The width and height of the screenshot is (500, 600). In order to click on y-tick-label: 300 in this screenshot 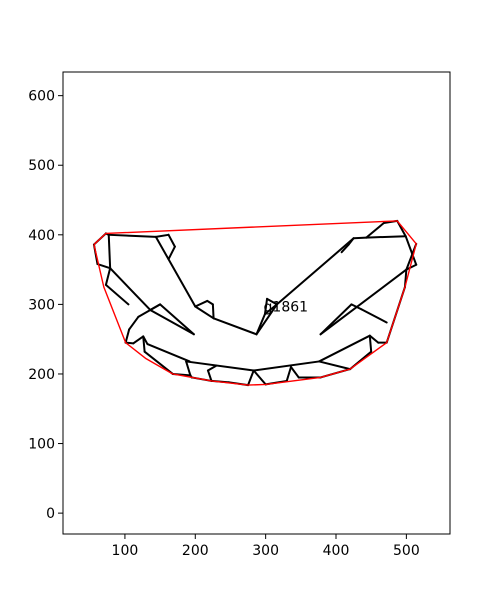, I will do `click(41, 305)`.